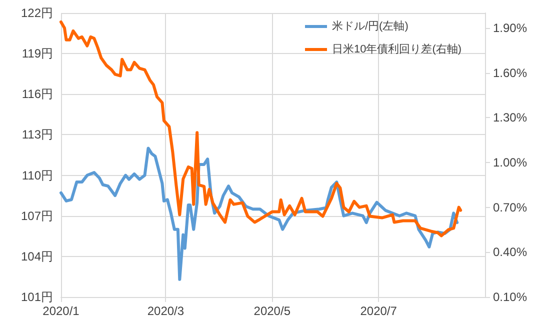 Image resolution: width=540 pixels, height=330 pixels. Describe the element at coordinates (510, 297) in the screenshot. I see `y2-tick-label: 0.10%` at that location.